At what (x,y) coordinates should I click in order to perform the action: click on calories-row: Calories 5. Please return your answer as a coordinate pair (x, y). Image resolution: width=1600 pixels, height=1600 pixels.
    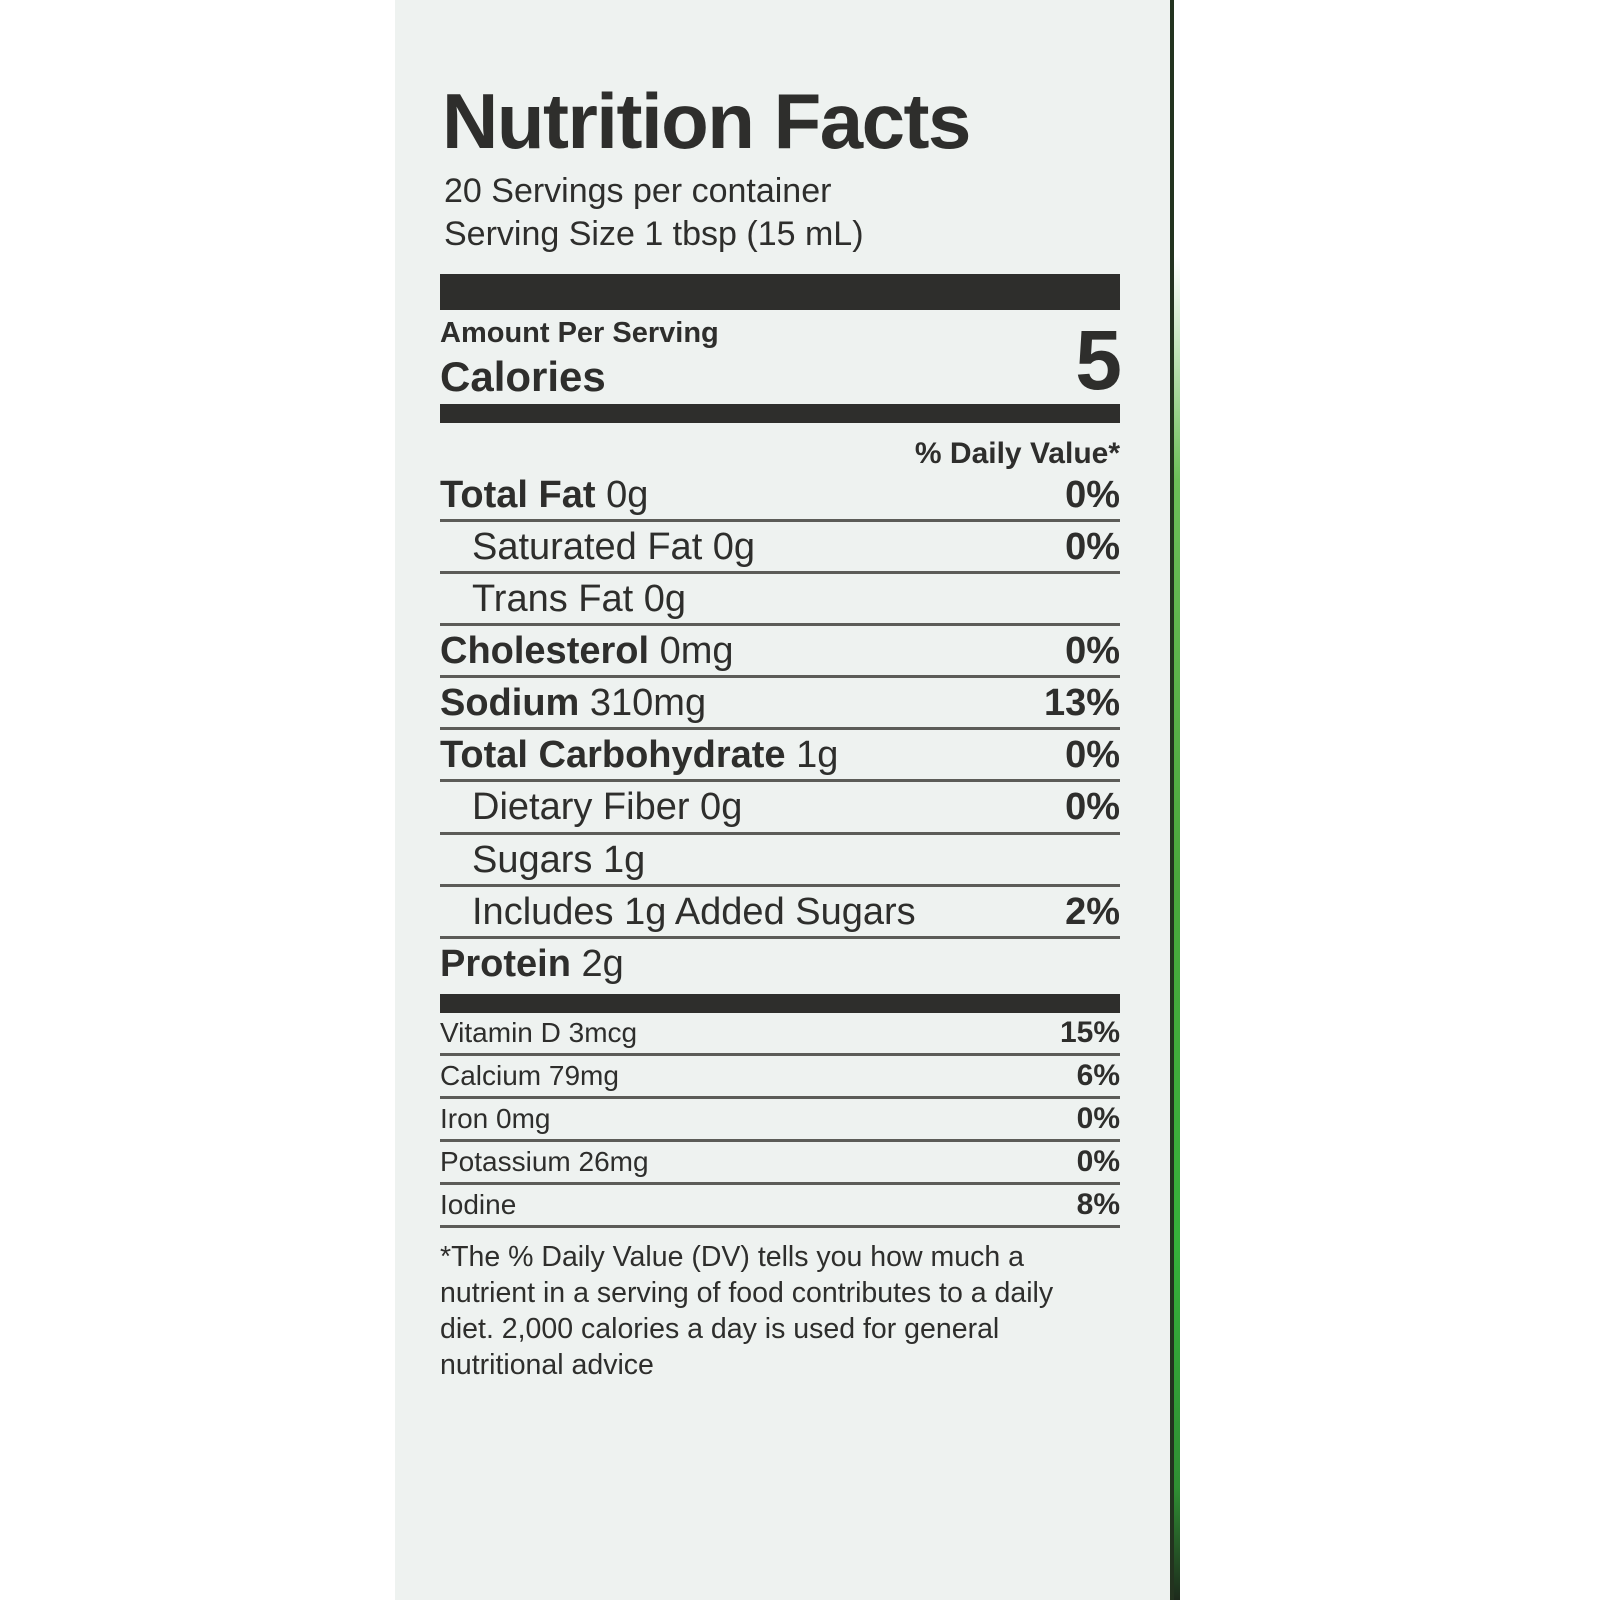
    Looking at the image, I should click on (781, 360).